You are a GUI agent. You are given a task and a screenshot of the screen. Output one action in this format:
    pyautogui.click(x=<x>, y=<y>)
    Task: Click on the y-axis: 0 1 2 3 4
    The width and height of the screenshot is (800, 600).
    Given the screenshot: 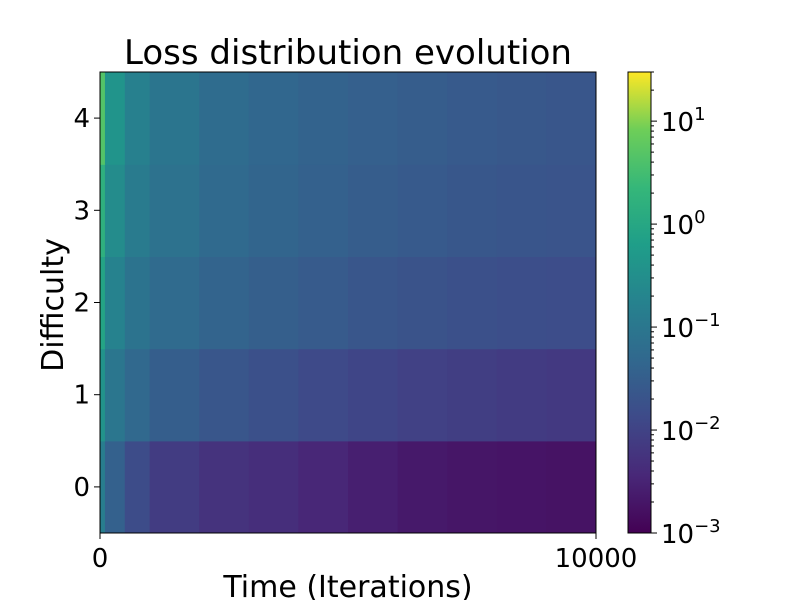 What is the action you would take?
    pyautogui.click(x=86, y=303)
    